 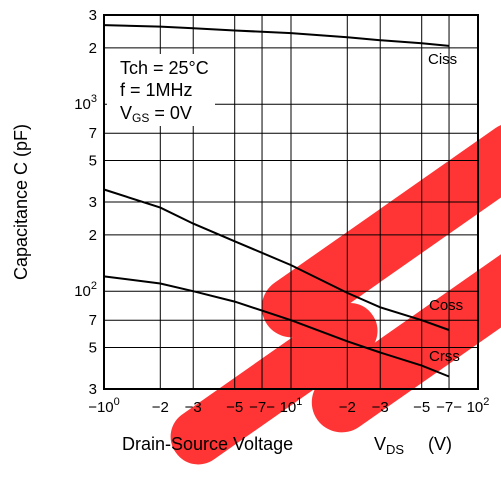 I want to click on series-label-coss: Coss, so click(x=446, y=305).